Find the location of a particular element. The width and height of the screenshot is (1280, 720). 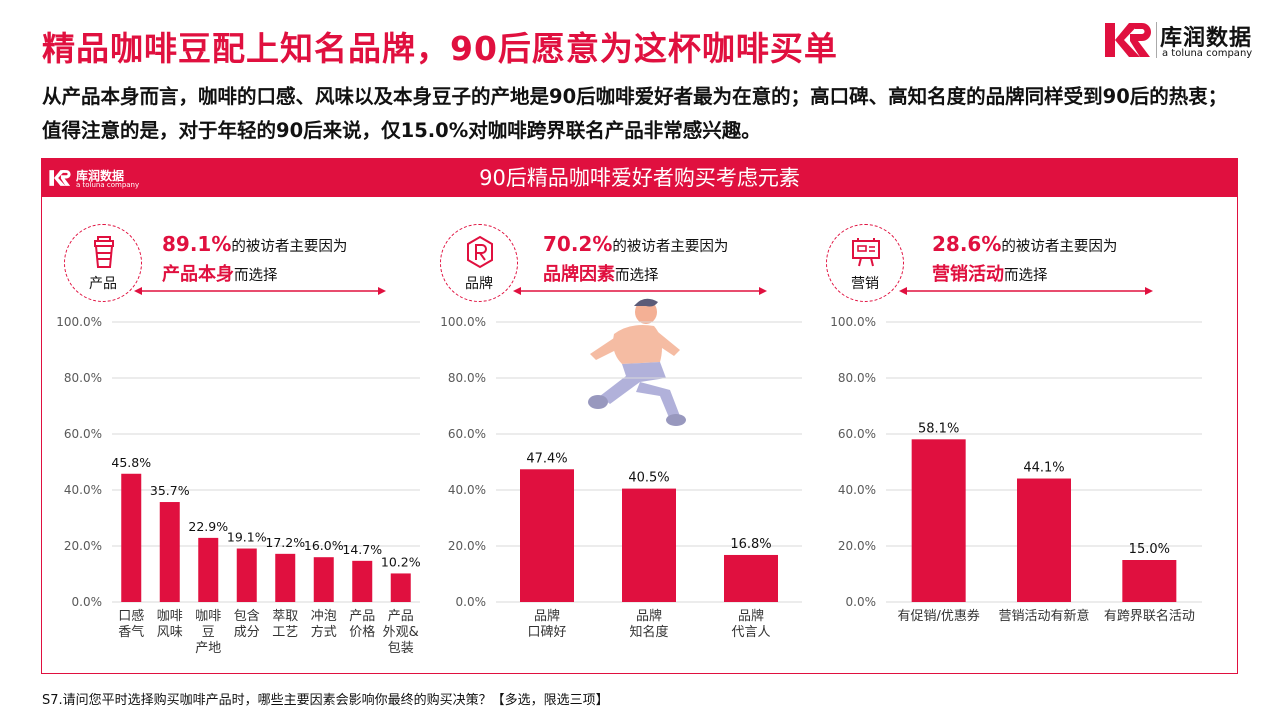

brand-pct: 70.2% is located at coordinates (578, 244).